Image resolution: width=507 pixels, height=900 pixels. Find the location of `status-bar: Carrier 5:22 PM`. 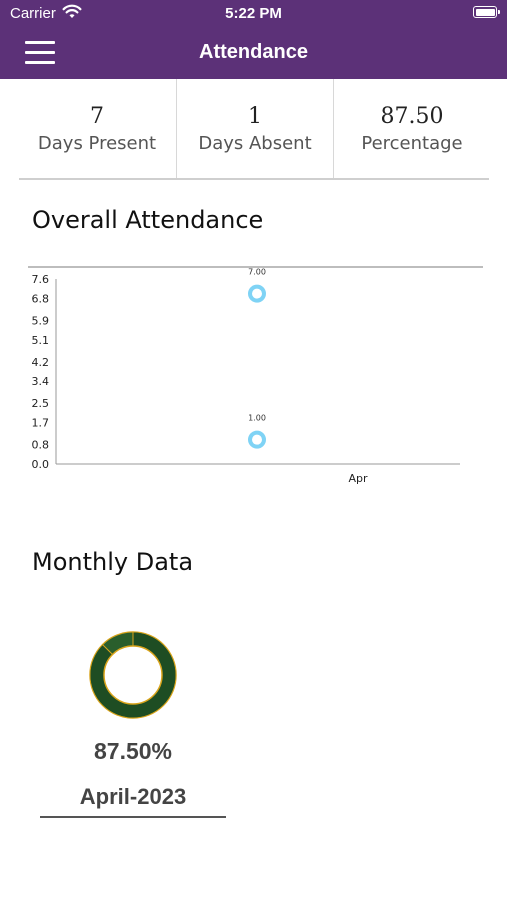

status-bar: Carrier 5:22 PM is located at coordinates (253, 14).